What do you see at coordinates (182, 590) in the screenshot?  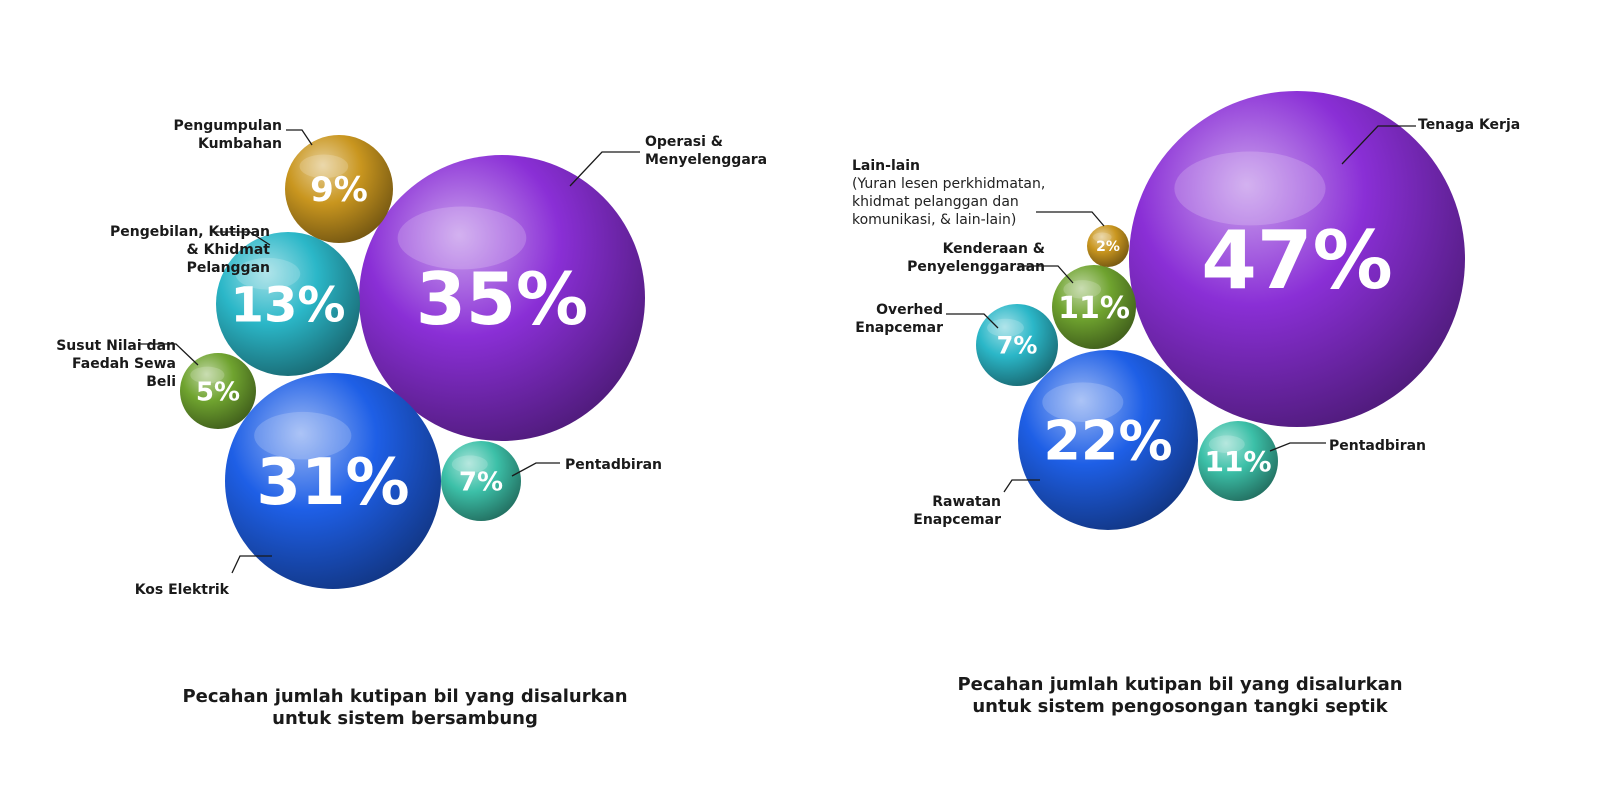 I see `category-label: Kos Elektrik` at bounding box center [182, 590].